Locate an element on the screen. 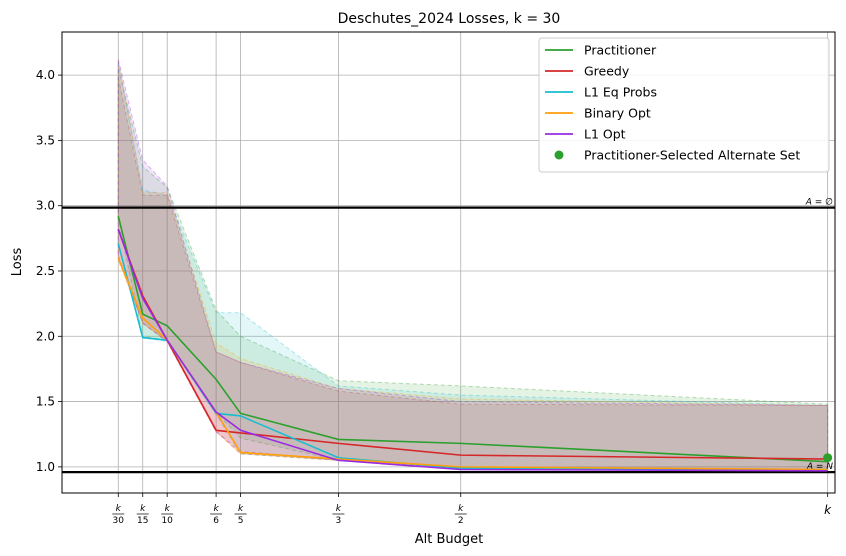  x-tick-denominator: 5 is located at coordinates (241, 521).